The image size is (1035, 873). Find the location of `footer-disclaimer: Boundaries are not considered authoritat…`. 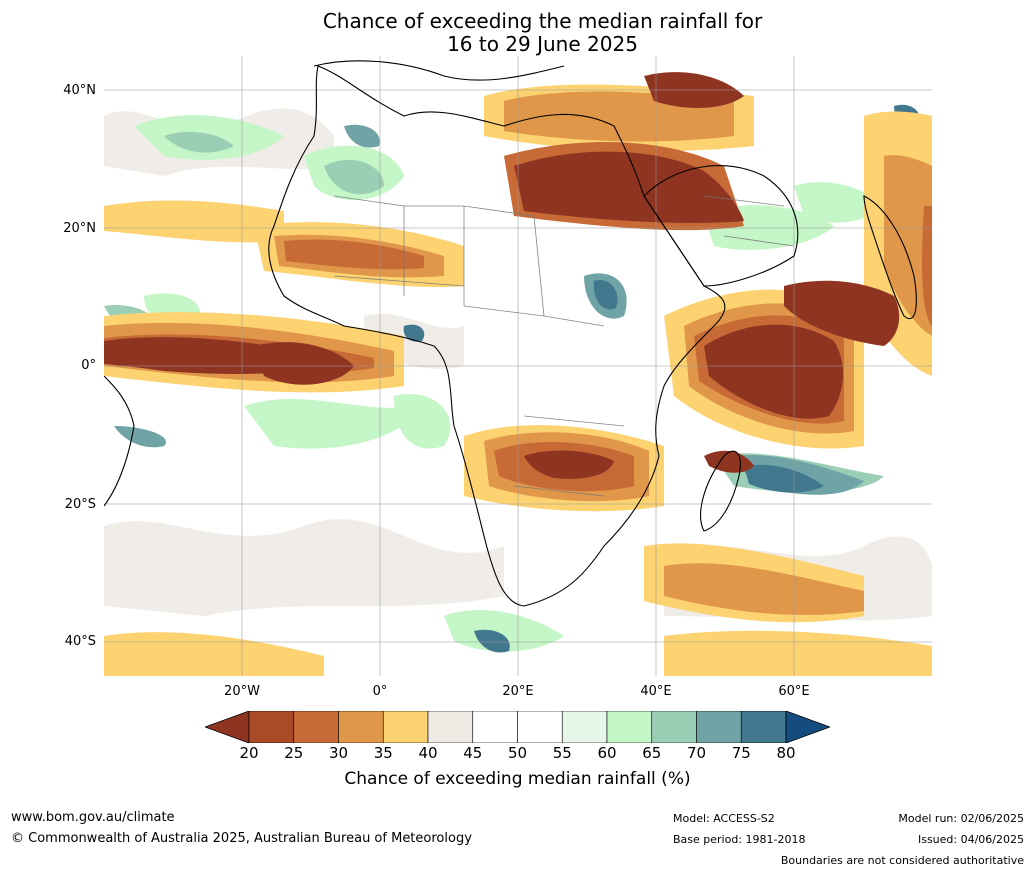

footer-disclaimer: Boundaries are not considered authoritat… is located at coordinates (902, 860).